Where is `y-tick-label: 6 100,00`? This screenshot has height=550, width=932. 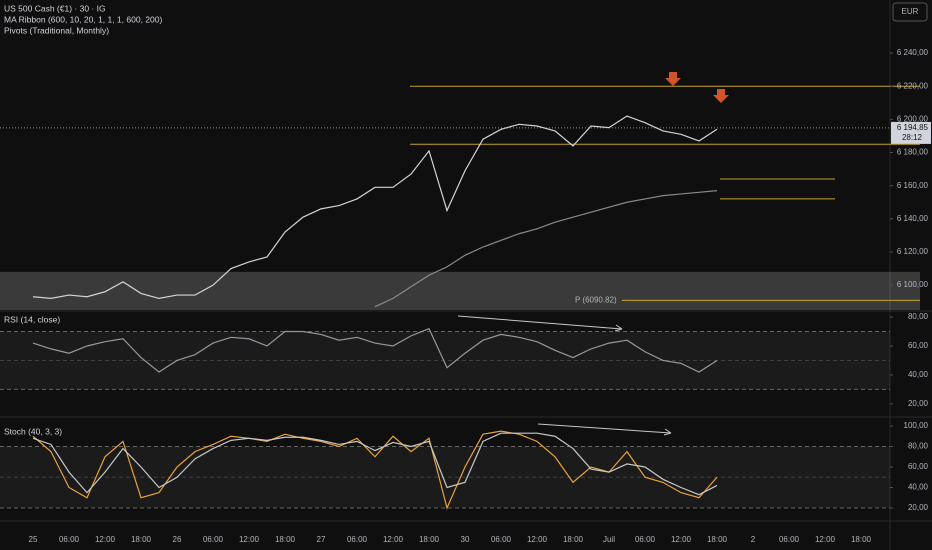
y-tick-label: 6 100,00 is located at coordinates (913, 284).